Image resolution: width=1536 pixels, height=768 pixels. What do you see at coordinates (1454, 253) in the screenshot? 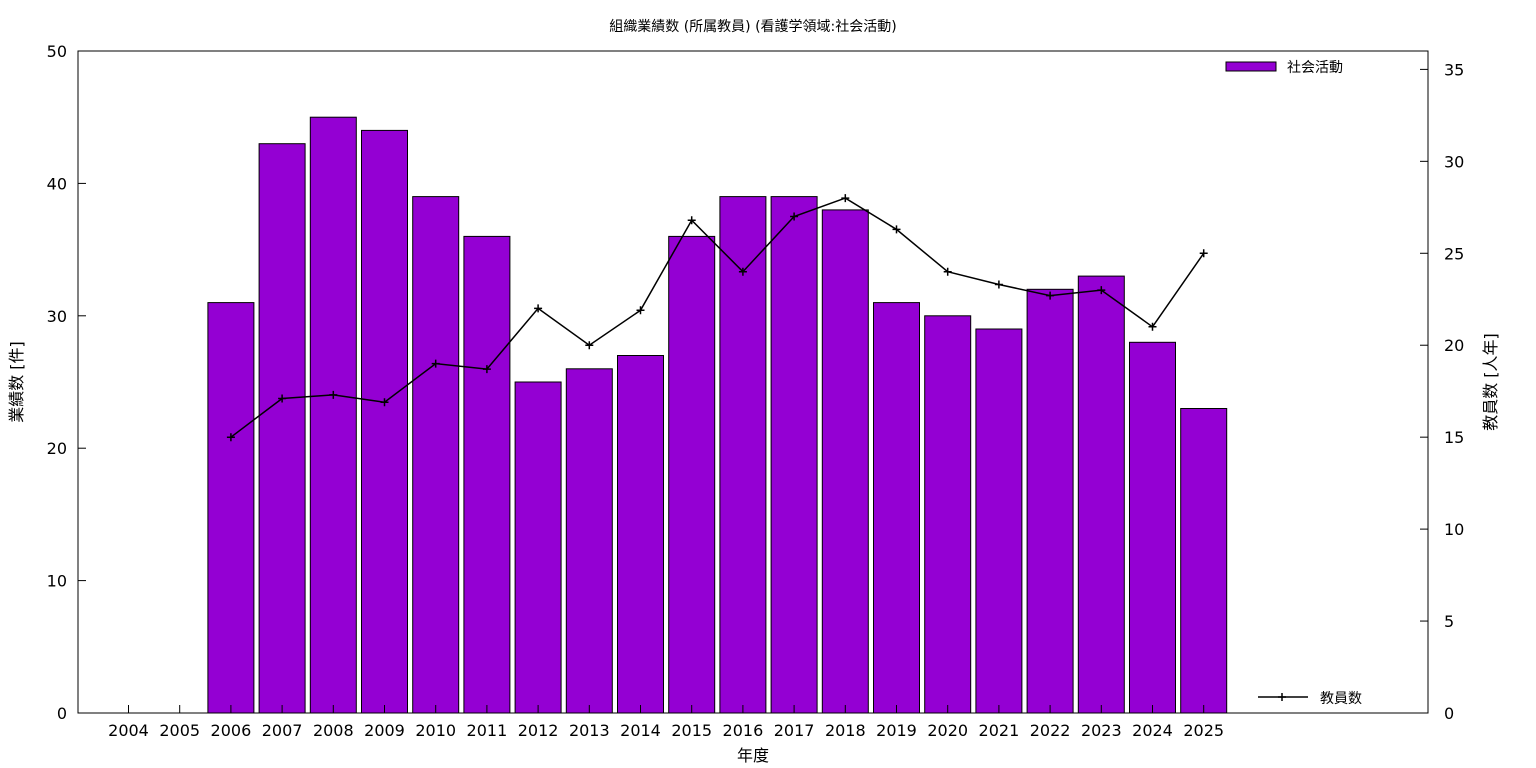
I see `y2-tick-label: 25` at bounding box center [1454, 253].